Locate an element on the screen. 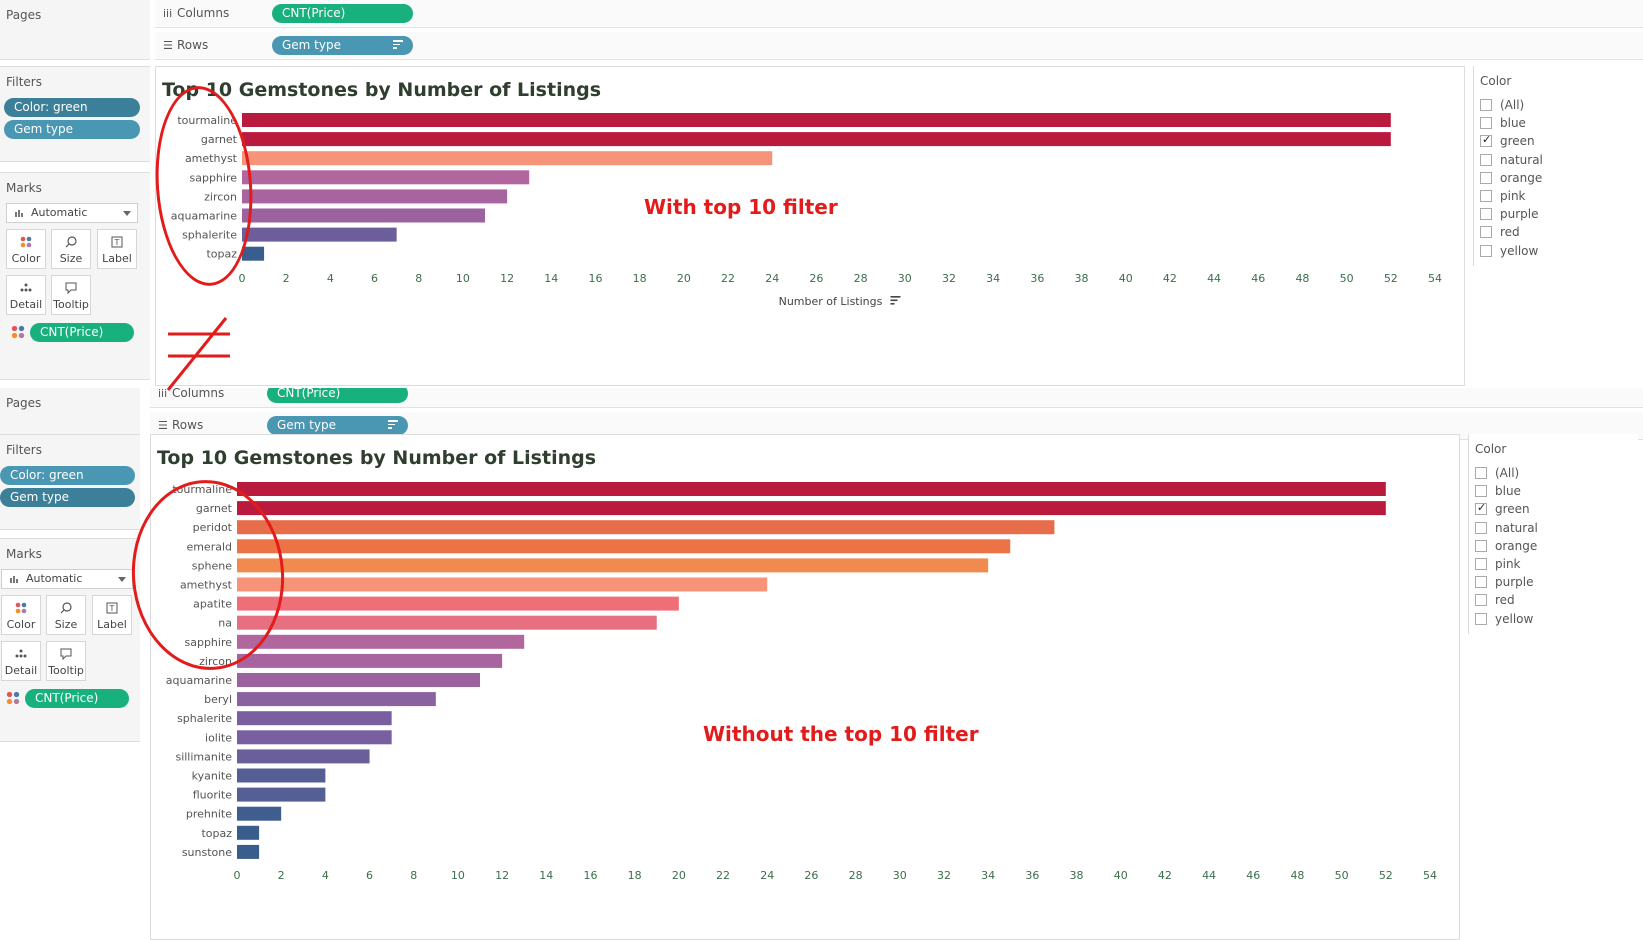  bar-peridot is located at coordinates (646, 527).